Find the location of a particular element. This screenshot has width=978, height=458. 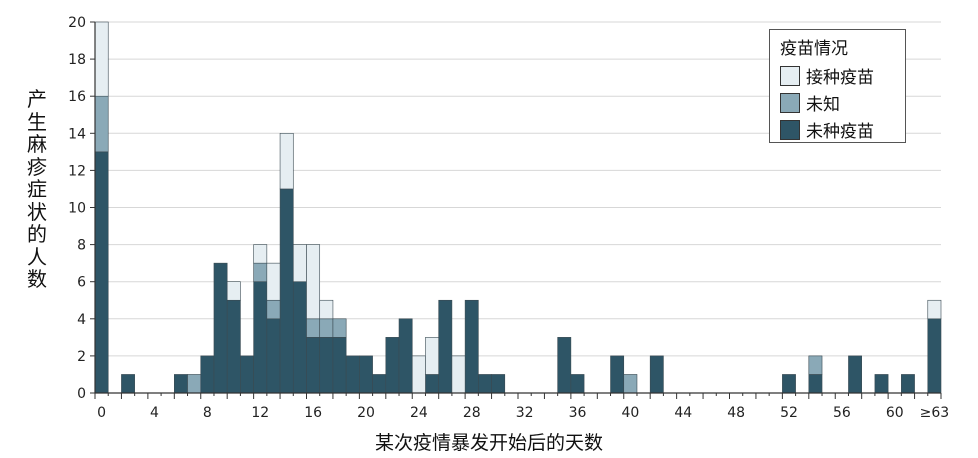

legend-swatch-vaccinated is located at coordinates (790, 75).